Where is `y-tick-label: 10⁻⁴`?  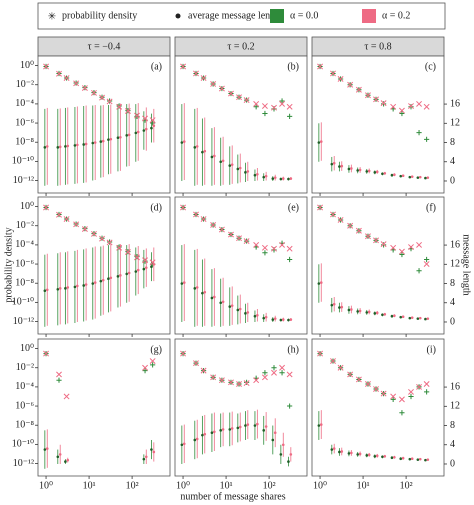
y-tick-label: 10⁻⁴ is located at coordinates (24, 386).